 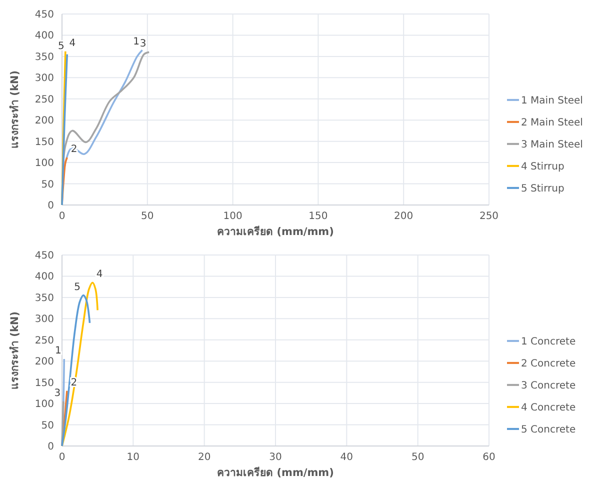 What do you see at coordinates (133, 457) in the screenshot?
I see `x-tick-label: 10` at bounding box center [133, 457].